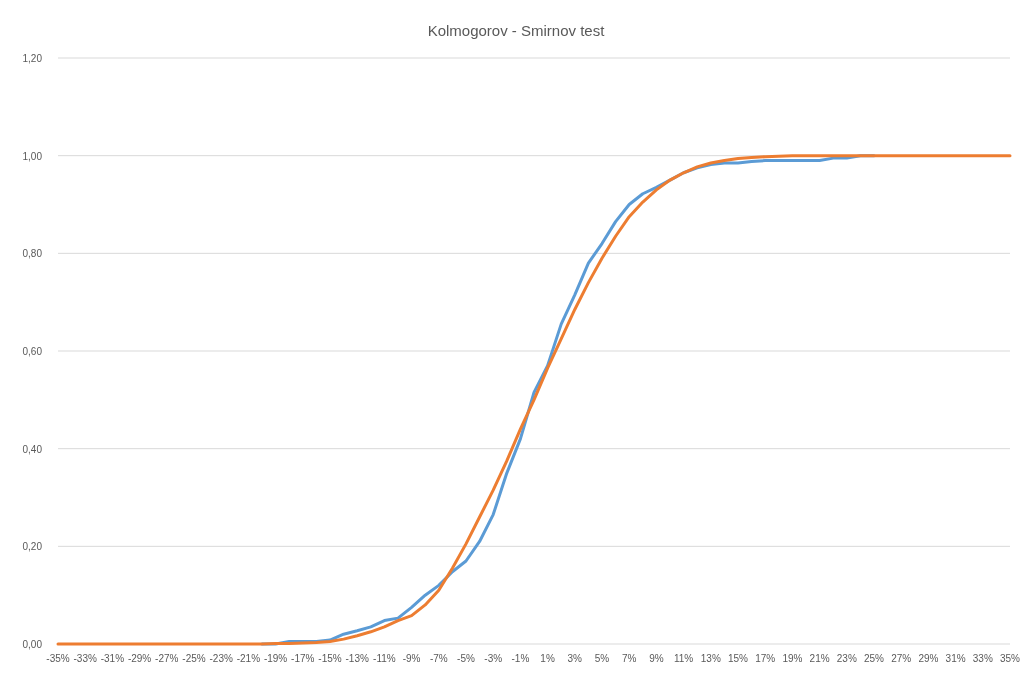 Image resolution: width=1032 pixels, height=675 pixels. Describe the element at coordinates (58, 658) in the screenshot. I see `x-tick-label: -35%` at that location.